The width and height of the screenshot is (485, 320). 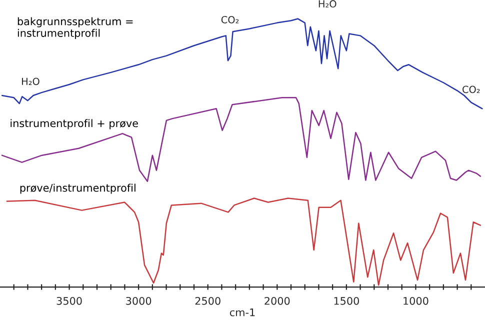 What do you see at coordinates (75, 28) in the screenshot?
I see `text: bakgrunnsspektrum = instrumentprofil` at bounding box center [75, 28].